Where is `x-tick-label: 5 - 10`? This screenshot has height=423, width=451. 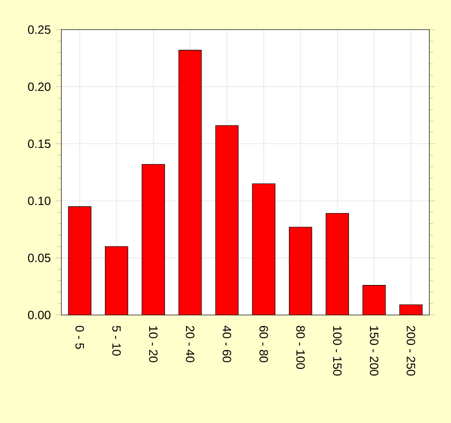
x-tick-label: 5 - 10 is located at coordinates (116, 341).